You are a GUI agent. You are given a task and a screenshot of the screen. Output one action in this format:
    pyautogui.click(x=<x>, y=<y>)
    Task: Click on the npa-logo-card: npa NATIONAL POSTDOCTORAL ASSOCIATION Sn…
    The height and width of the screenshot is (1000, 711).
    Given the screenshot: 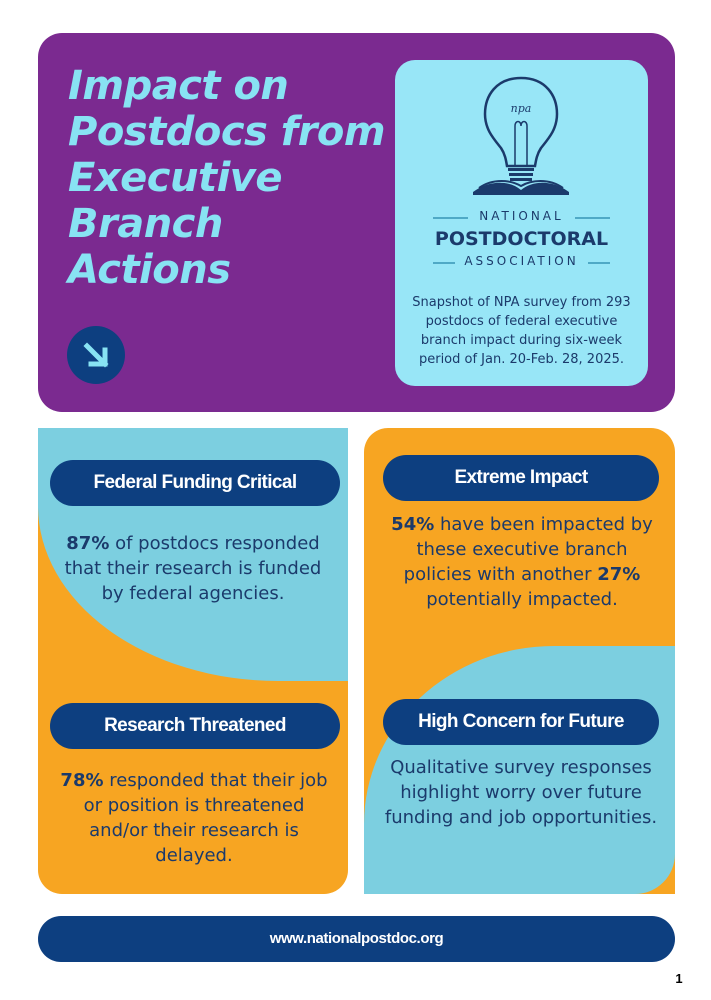 What is the action you would take?
    pyautogui.click(x=521, y=223)
    